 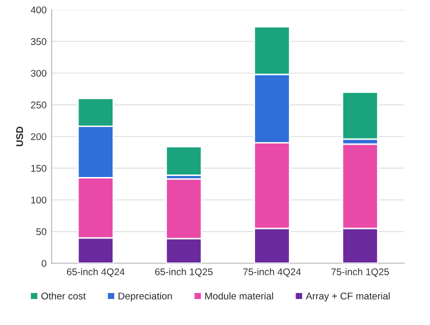 What do you see at coordinates (44, 263) in the screenshot?
I see `y-tick-label: 0` at bounding box center [44, 263].